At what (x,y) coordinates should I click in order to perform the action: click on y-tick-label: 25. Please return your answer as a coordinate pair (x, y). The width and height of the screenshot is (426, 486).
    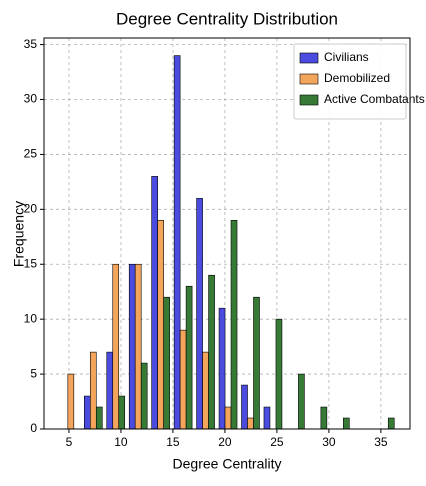
    Looking at the image, I should click on (31, 154).